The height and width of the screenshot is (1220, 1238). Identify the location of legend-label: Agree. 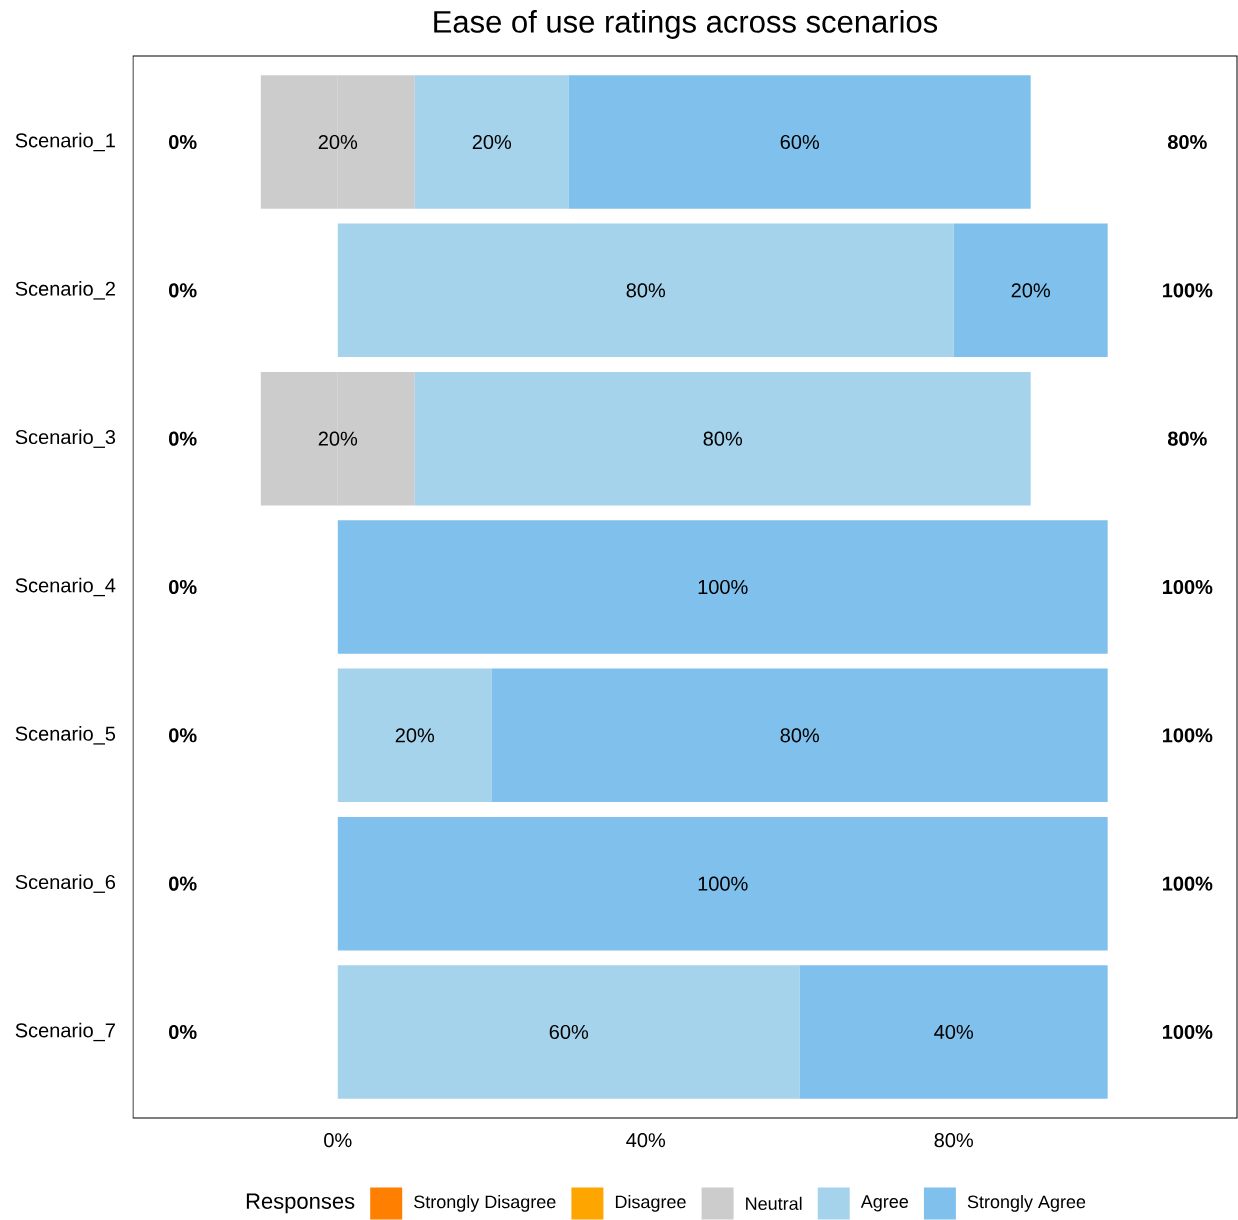
(884, 1203).